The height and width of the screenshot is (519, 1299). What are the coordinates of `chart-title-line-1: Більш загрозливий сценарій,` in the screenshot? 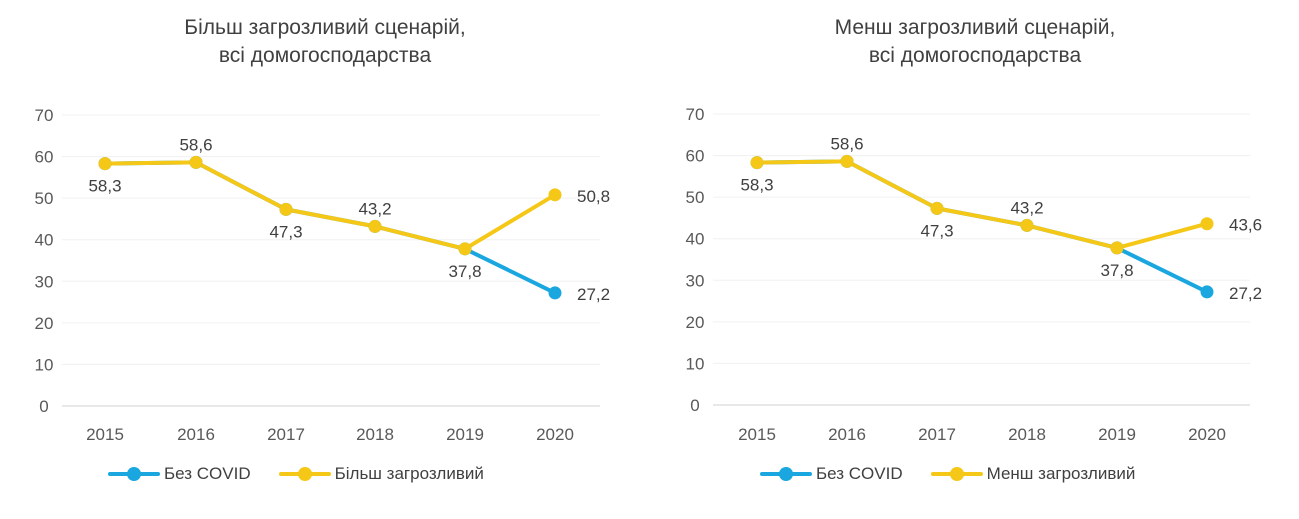 It's located at (325, 27).